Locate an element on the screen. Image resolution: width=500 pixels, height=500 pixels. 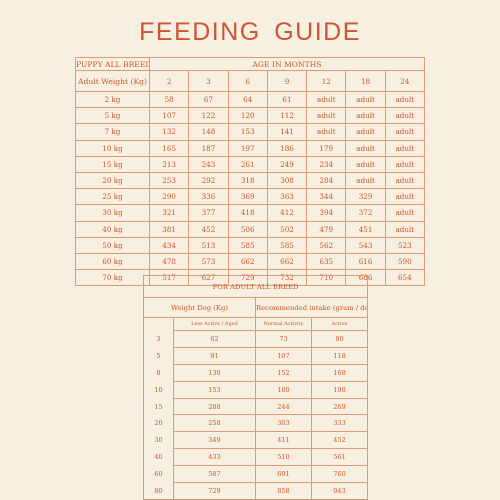
recommended-intake-label: Recommended intake (gram / day) is located at coordinates (311, 307).